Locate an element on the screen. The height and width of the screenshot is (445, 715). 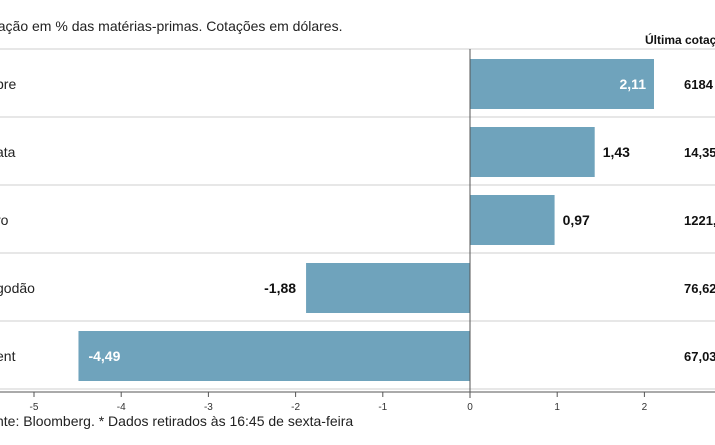
last-quote-header: Última cotaç is located at coordinates (680, 40).